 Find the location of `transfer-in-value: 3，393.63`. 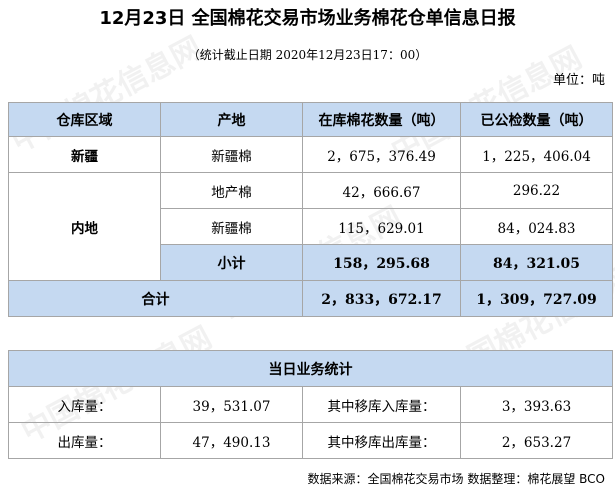

transfer-in-value: 3，393.63 is located at coordinates (536, 404).